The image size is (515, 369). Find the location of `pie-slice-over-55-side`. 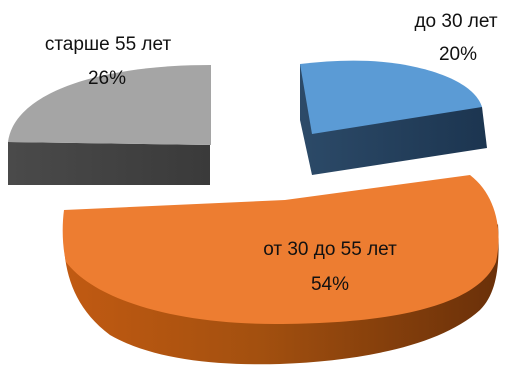

pie-slice-over-55-side is located at coordinates (109, 163).